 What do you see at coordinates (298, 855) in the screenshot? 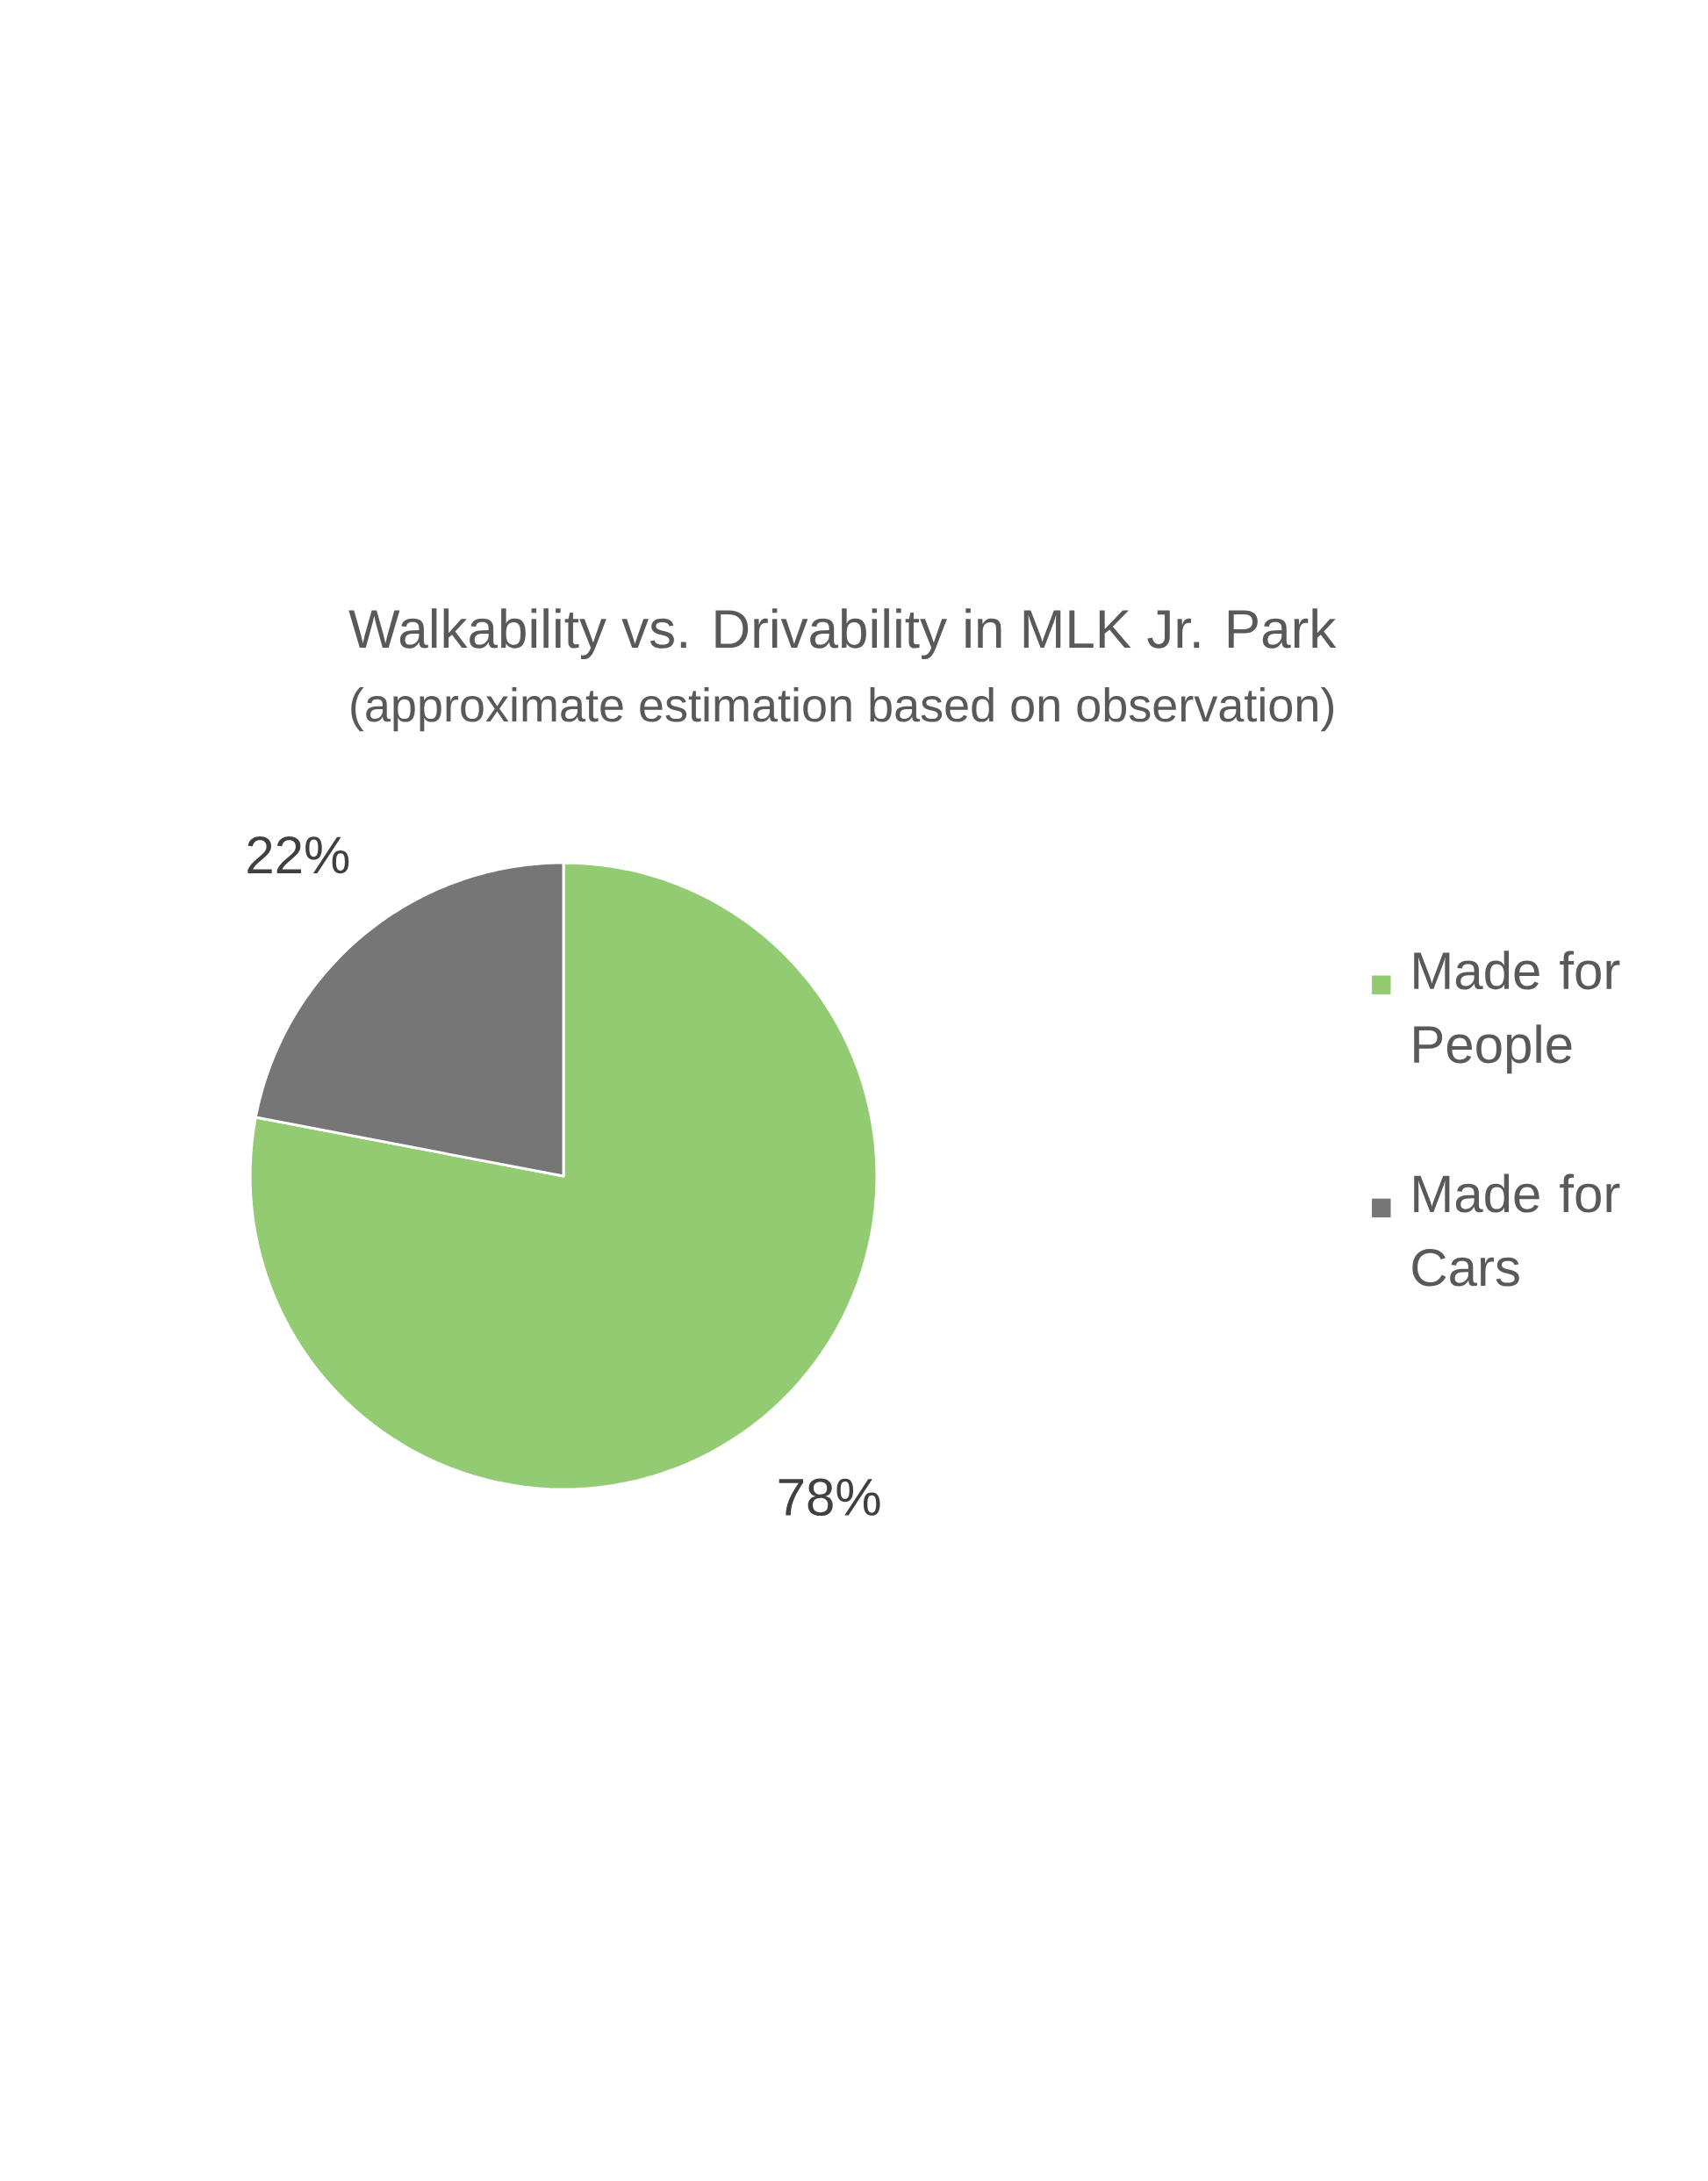
I see `data-label: 22%` at bounding box center [298, 855].